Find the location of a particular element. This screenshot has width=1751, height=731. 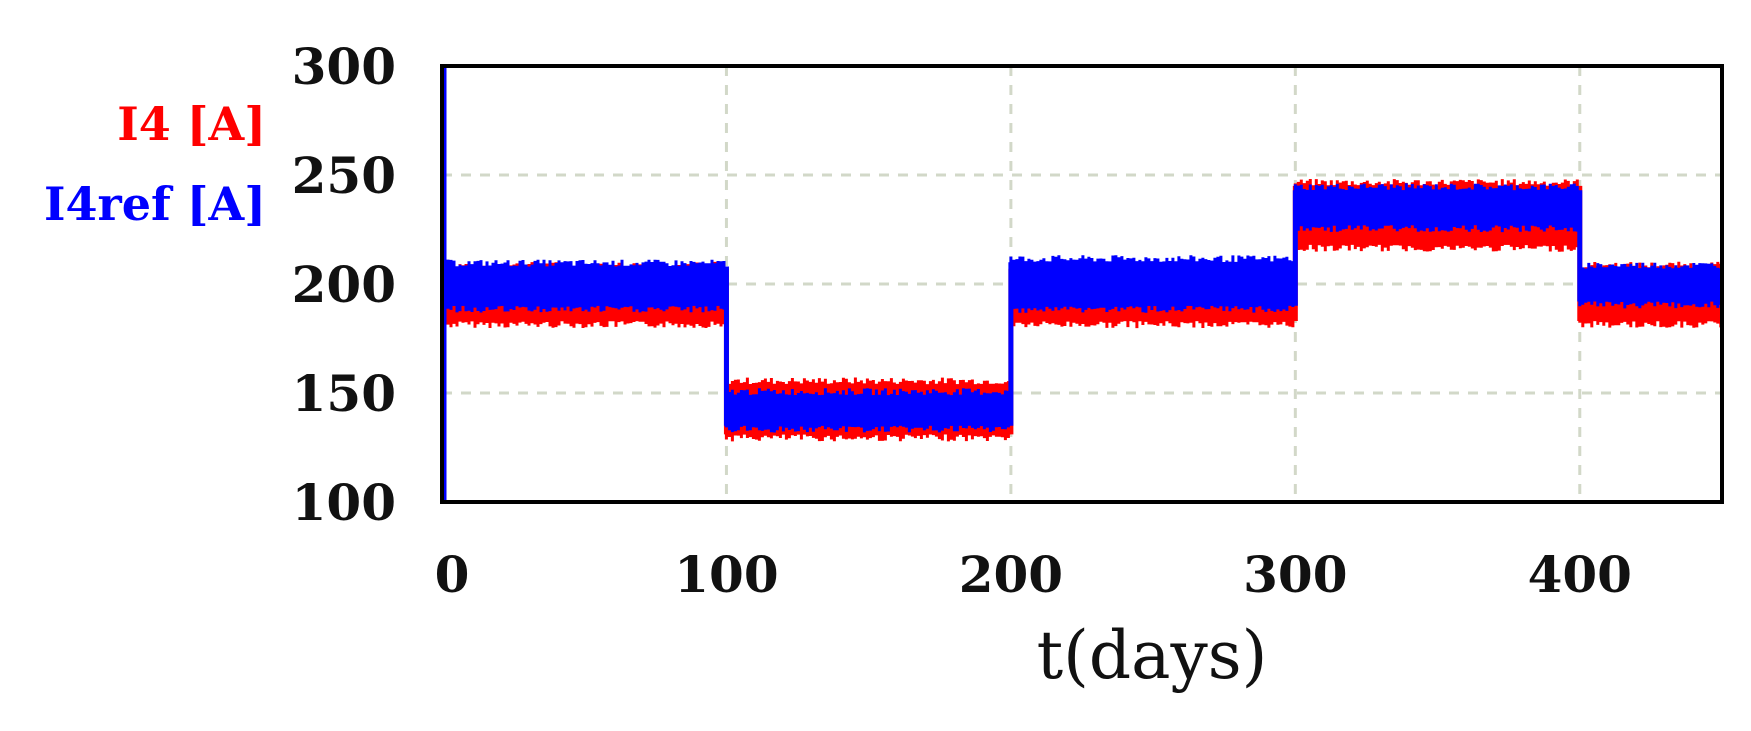

legend-entry: I4ref [A] is located at coordinates (155, 204).